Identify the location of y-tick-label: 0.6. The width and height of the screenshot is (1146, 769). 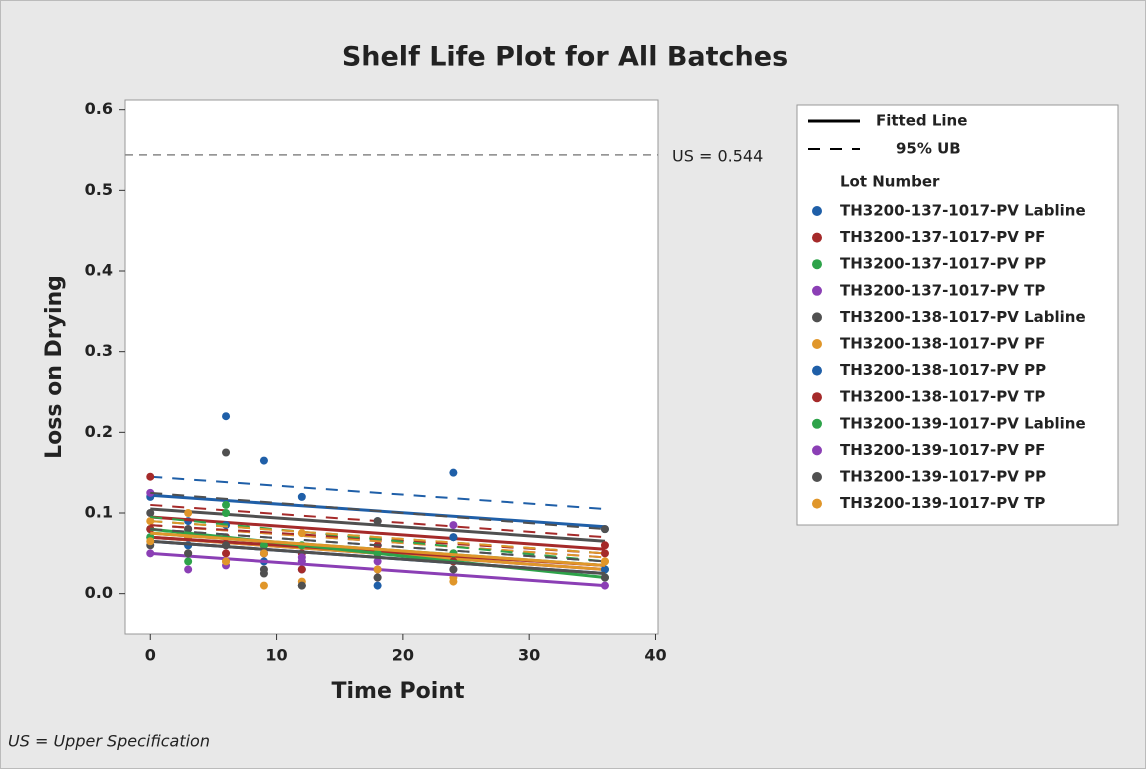
(99, 108).